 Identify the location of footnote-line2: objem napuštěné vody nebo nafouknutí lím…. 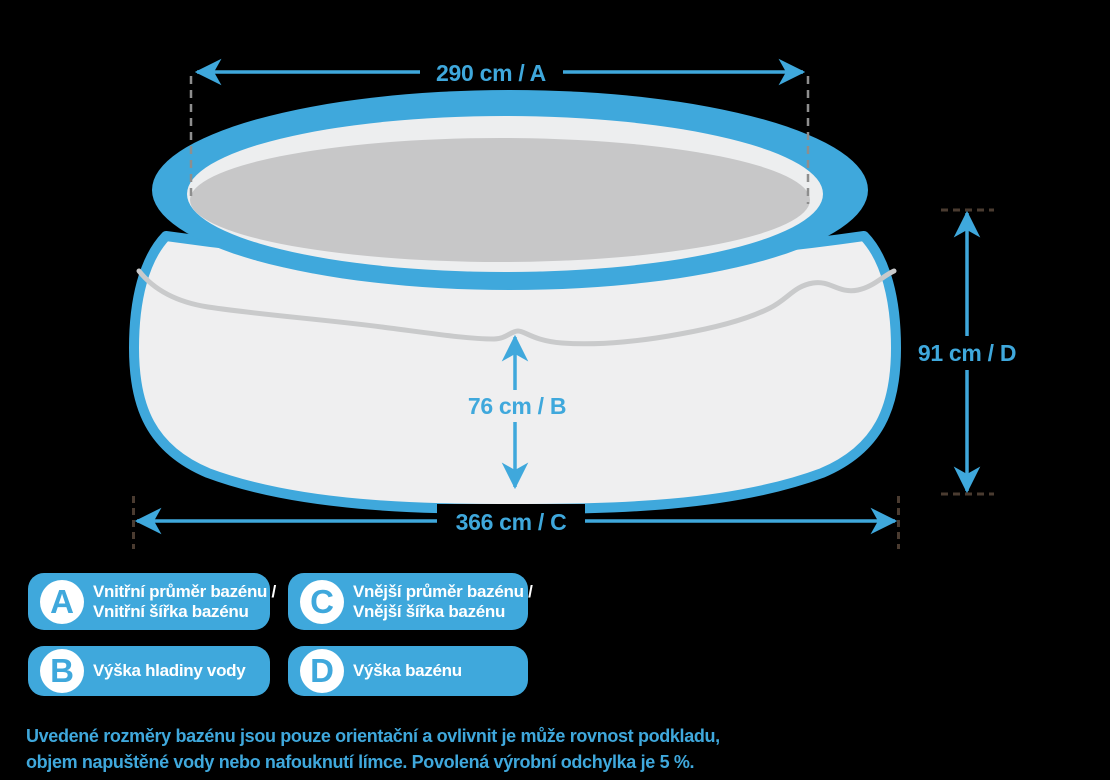
(360, 762).